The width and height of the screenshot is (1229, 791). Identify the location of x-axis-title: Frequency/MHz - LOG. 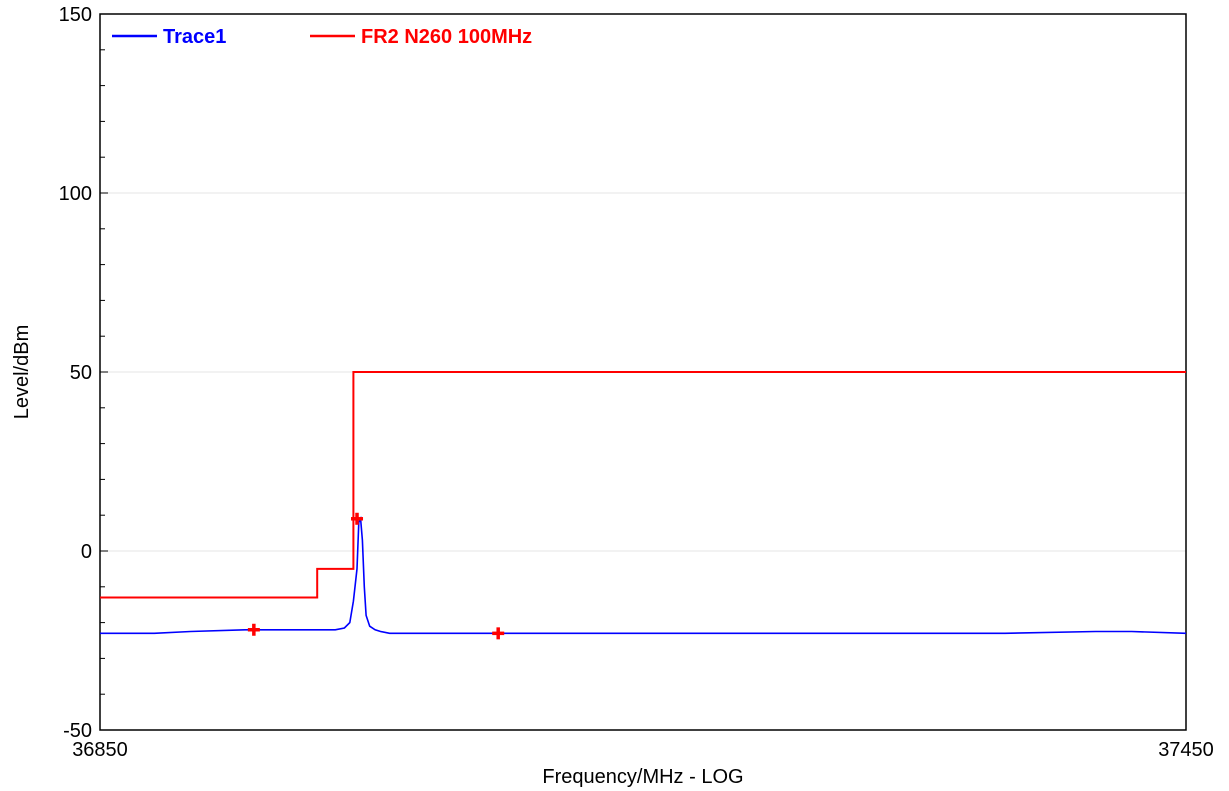
(642, 777).